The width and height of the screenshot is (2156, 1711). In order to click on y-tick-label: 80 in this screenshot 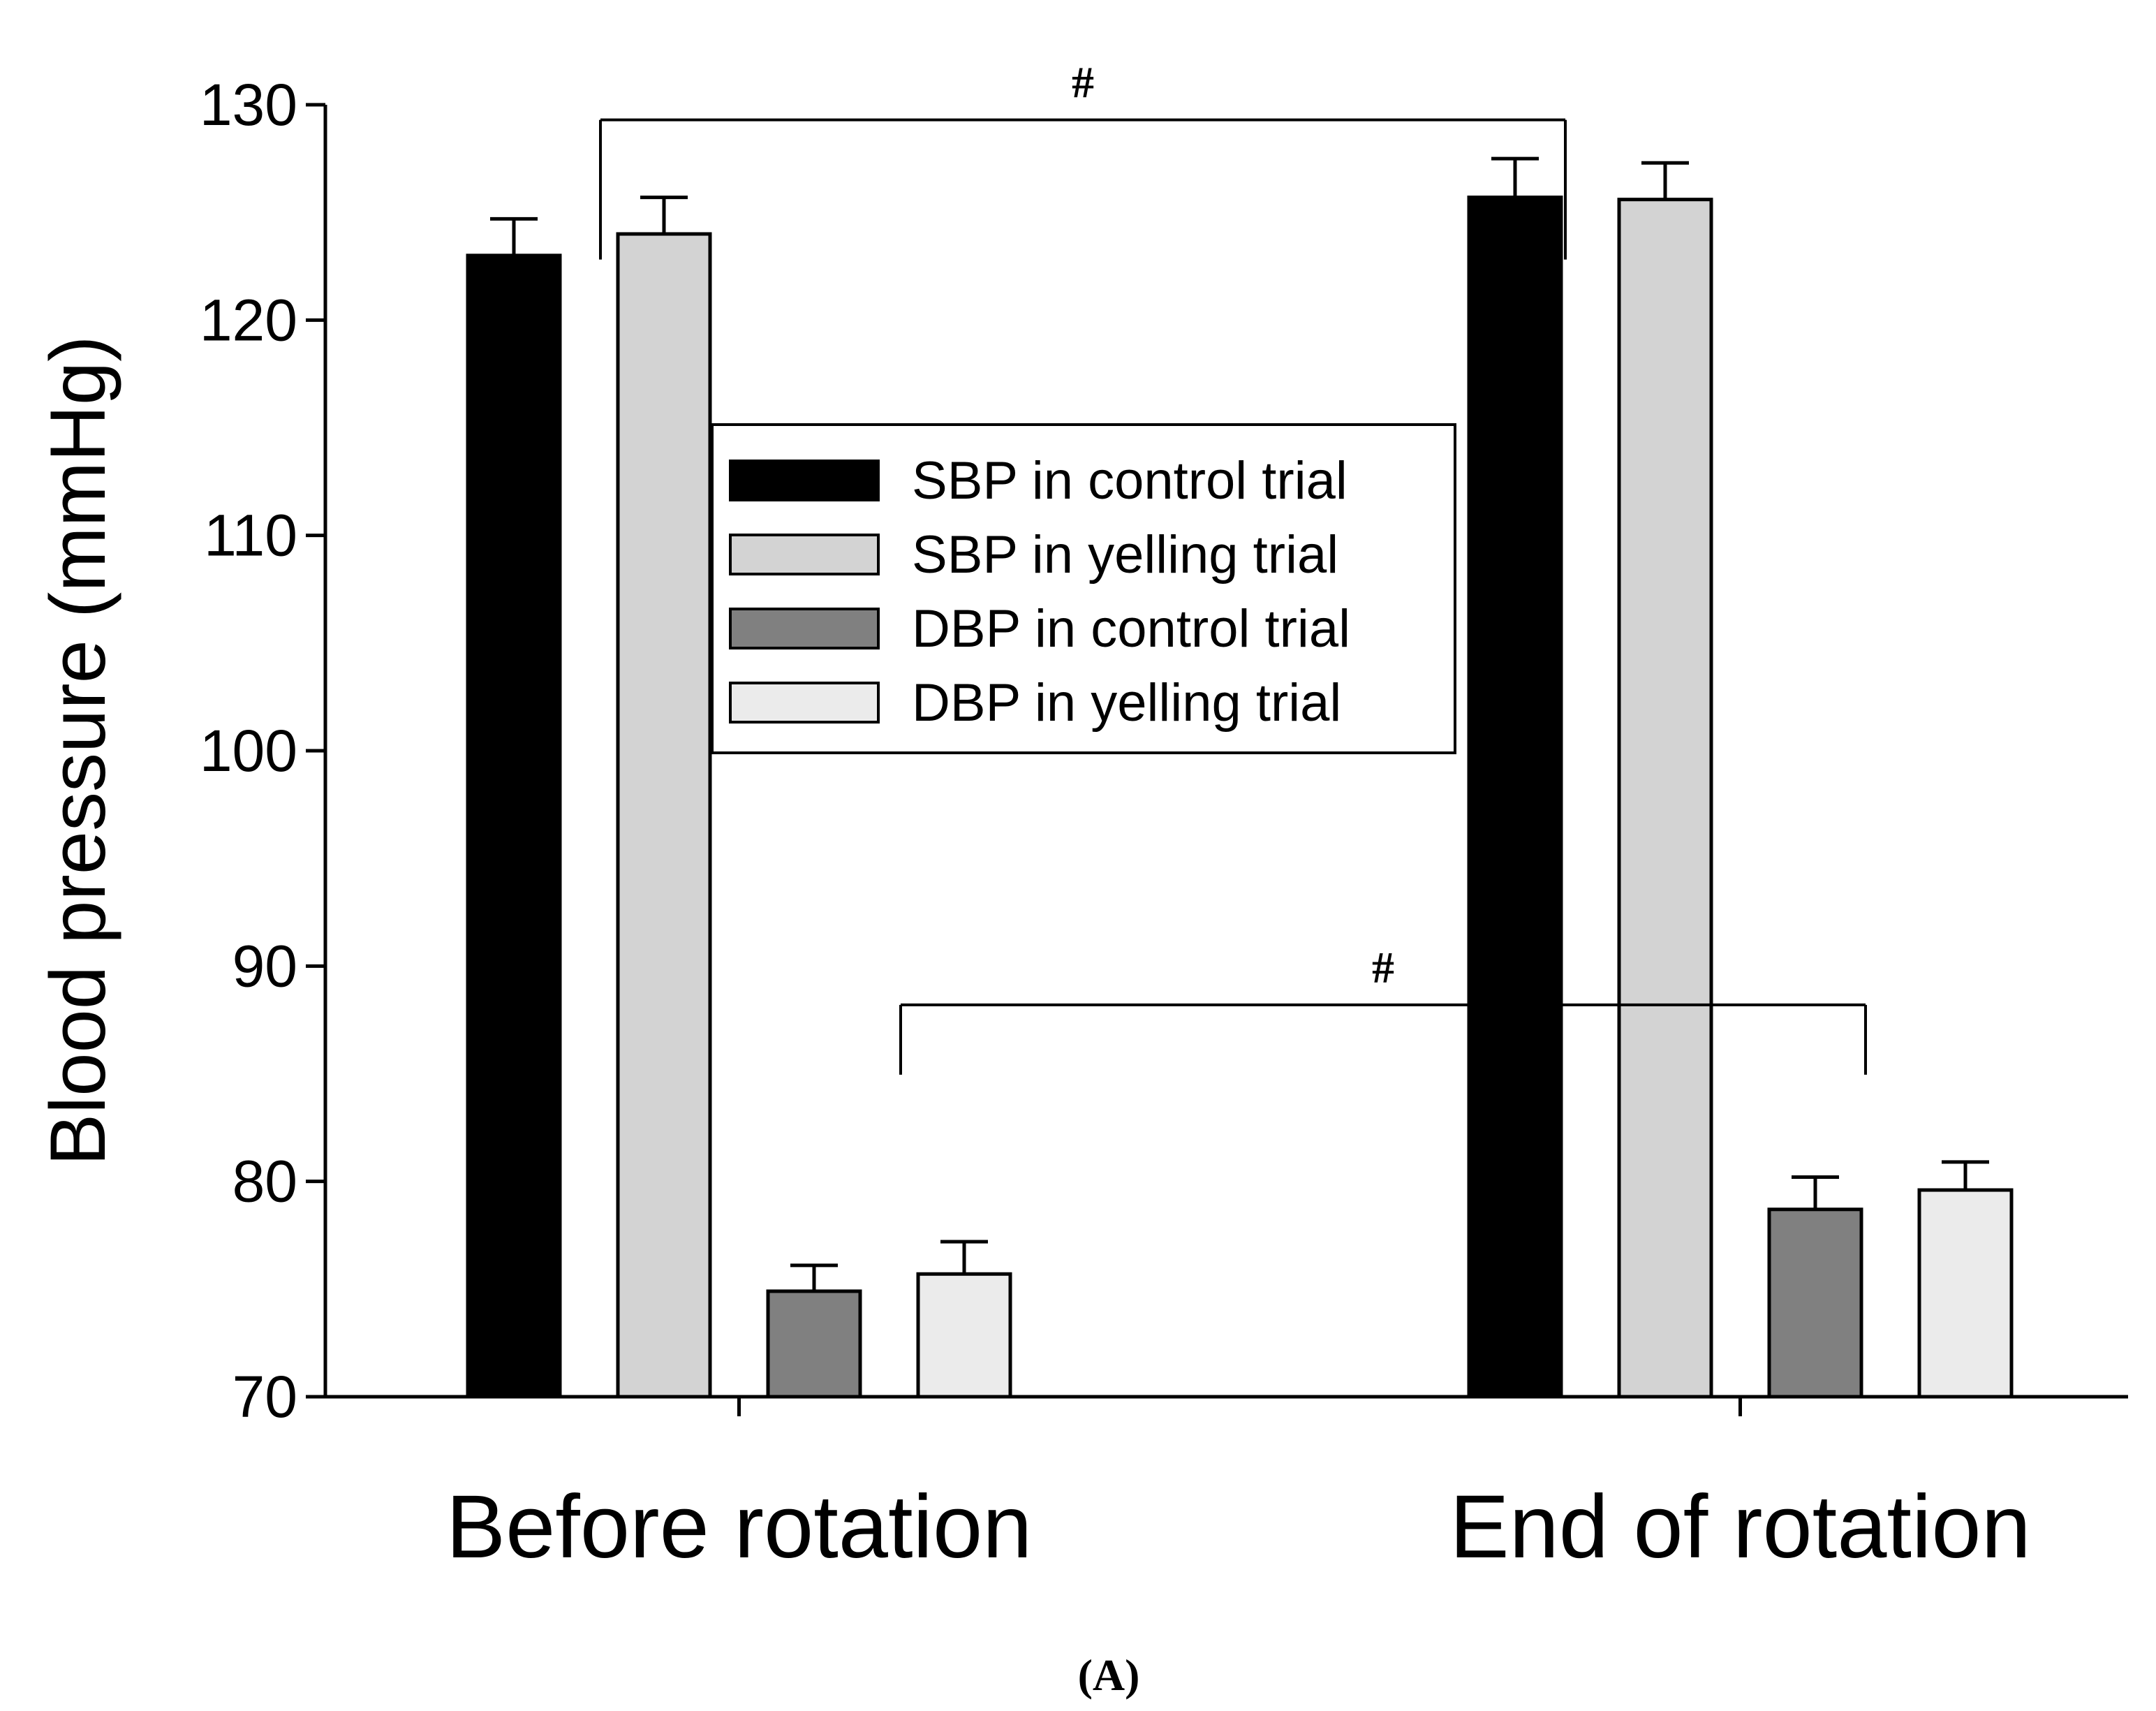, I will do `click(265, 1181)`.